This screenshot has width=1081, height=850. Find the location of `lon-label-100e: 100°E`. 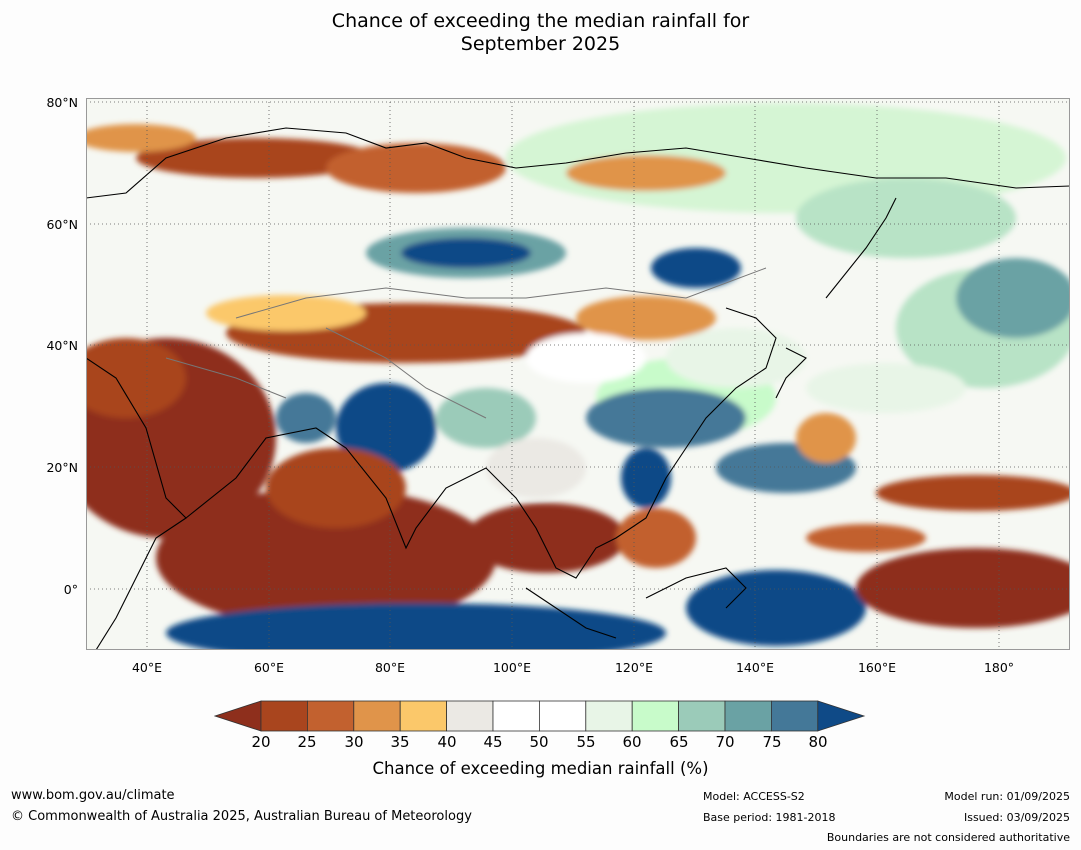

lon-label-100e: 100°E is located at coordinates (511, 667).